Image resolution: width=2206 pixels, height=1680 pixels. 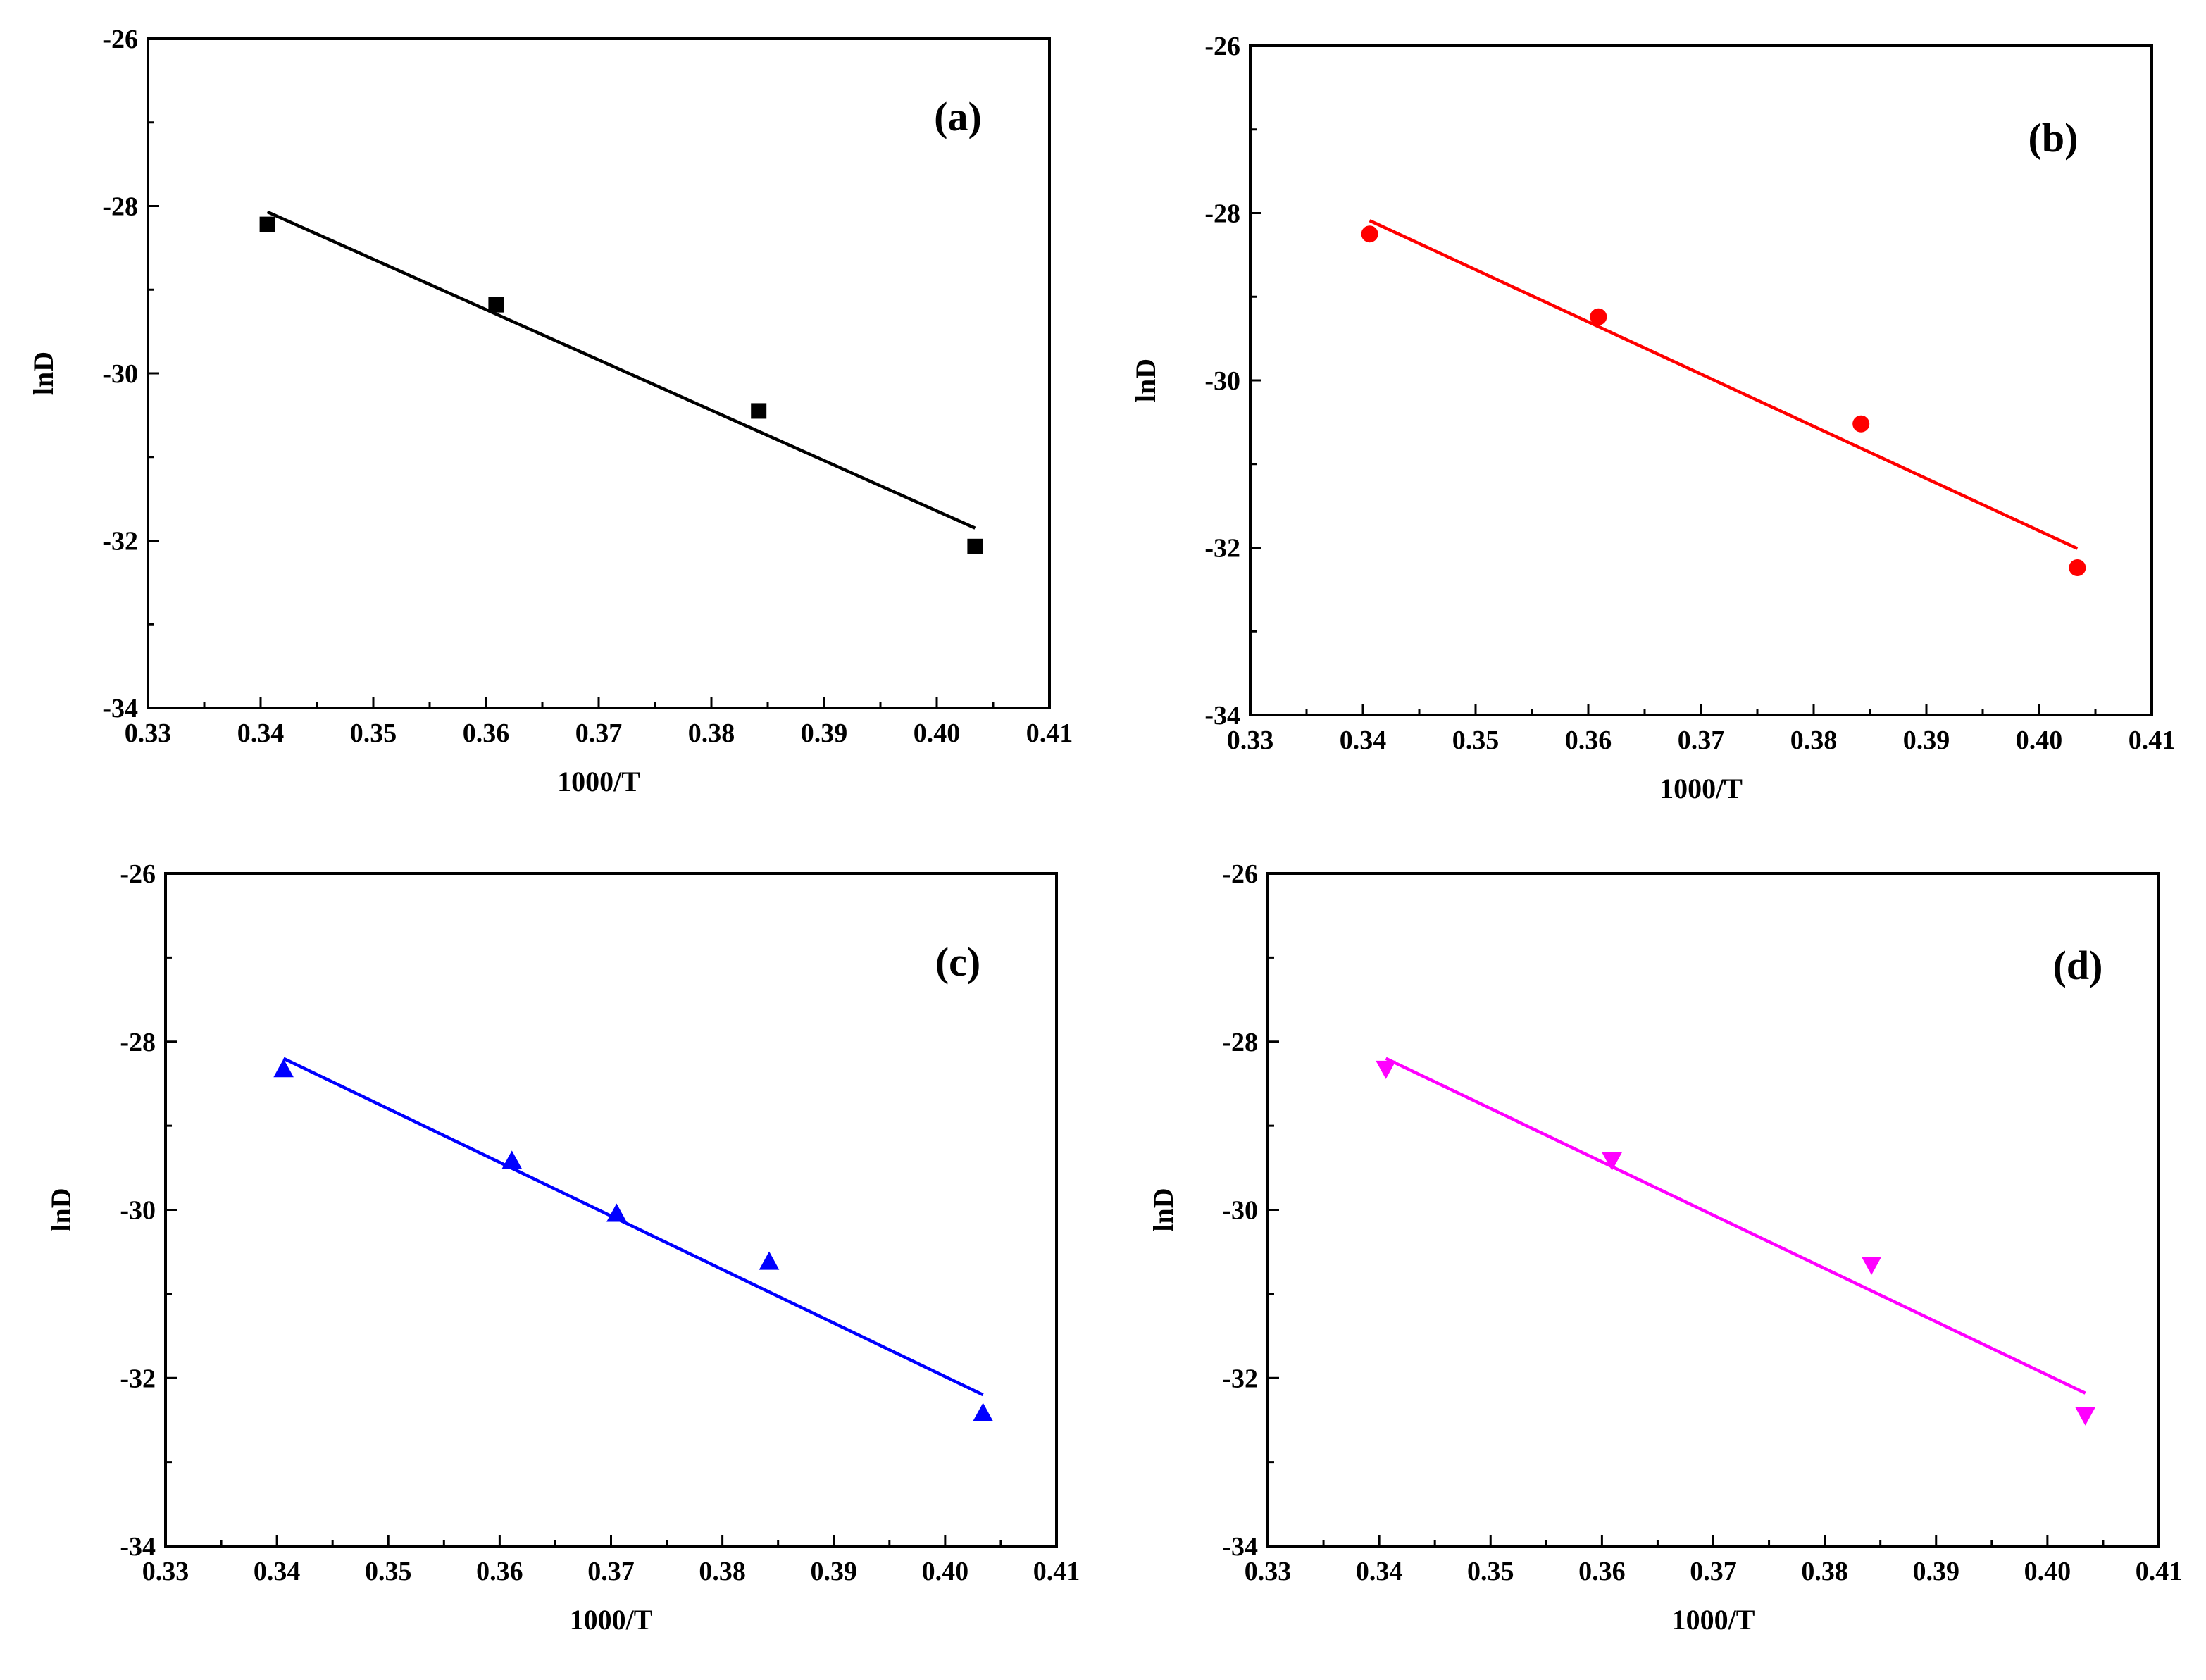 I want to click on y-tick-label-b: -34, so click(x=1222, y=715).